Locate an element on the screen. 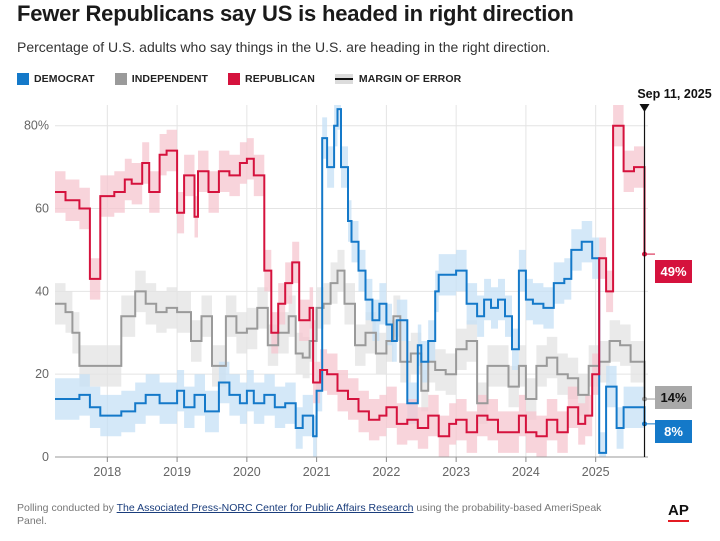  independent-end-label-box is located at coordinates (673, 397).